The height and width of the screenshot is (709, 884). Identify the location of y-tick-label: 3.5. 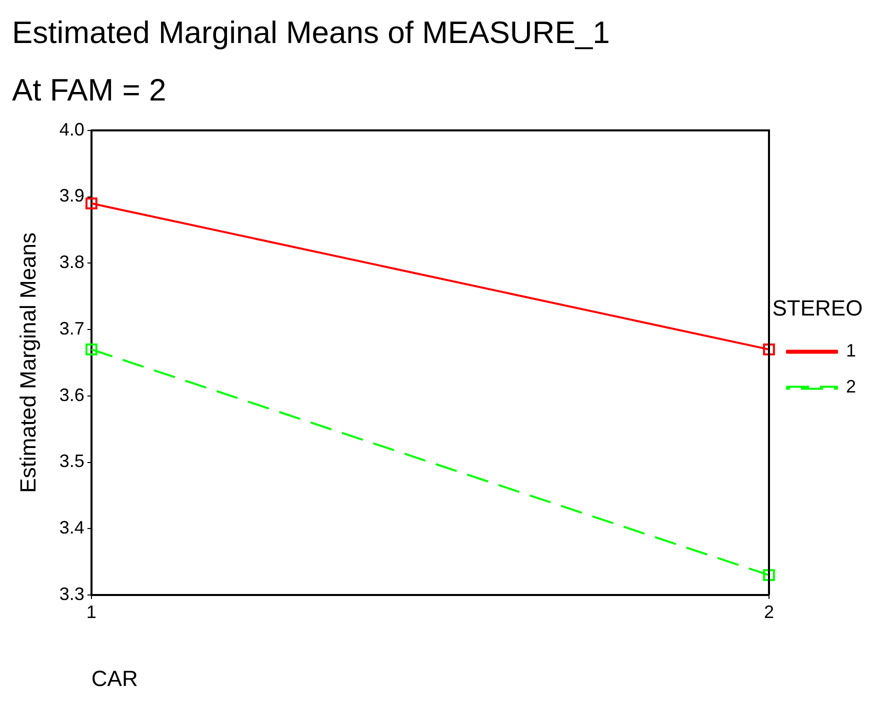
(71, 461).